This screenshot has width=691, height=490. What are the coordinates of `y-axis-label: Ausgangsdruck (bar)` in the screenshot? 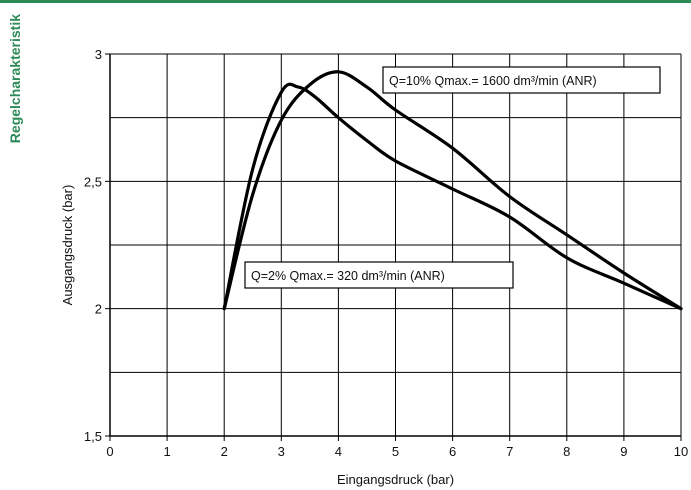 It's located at (67, 245).